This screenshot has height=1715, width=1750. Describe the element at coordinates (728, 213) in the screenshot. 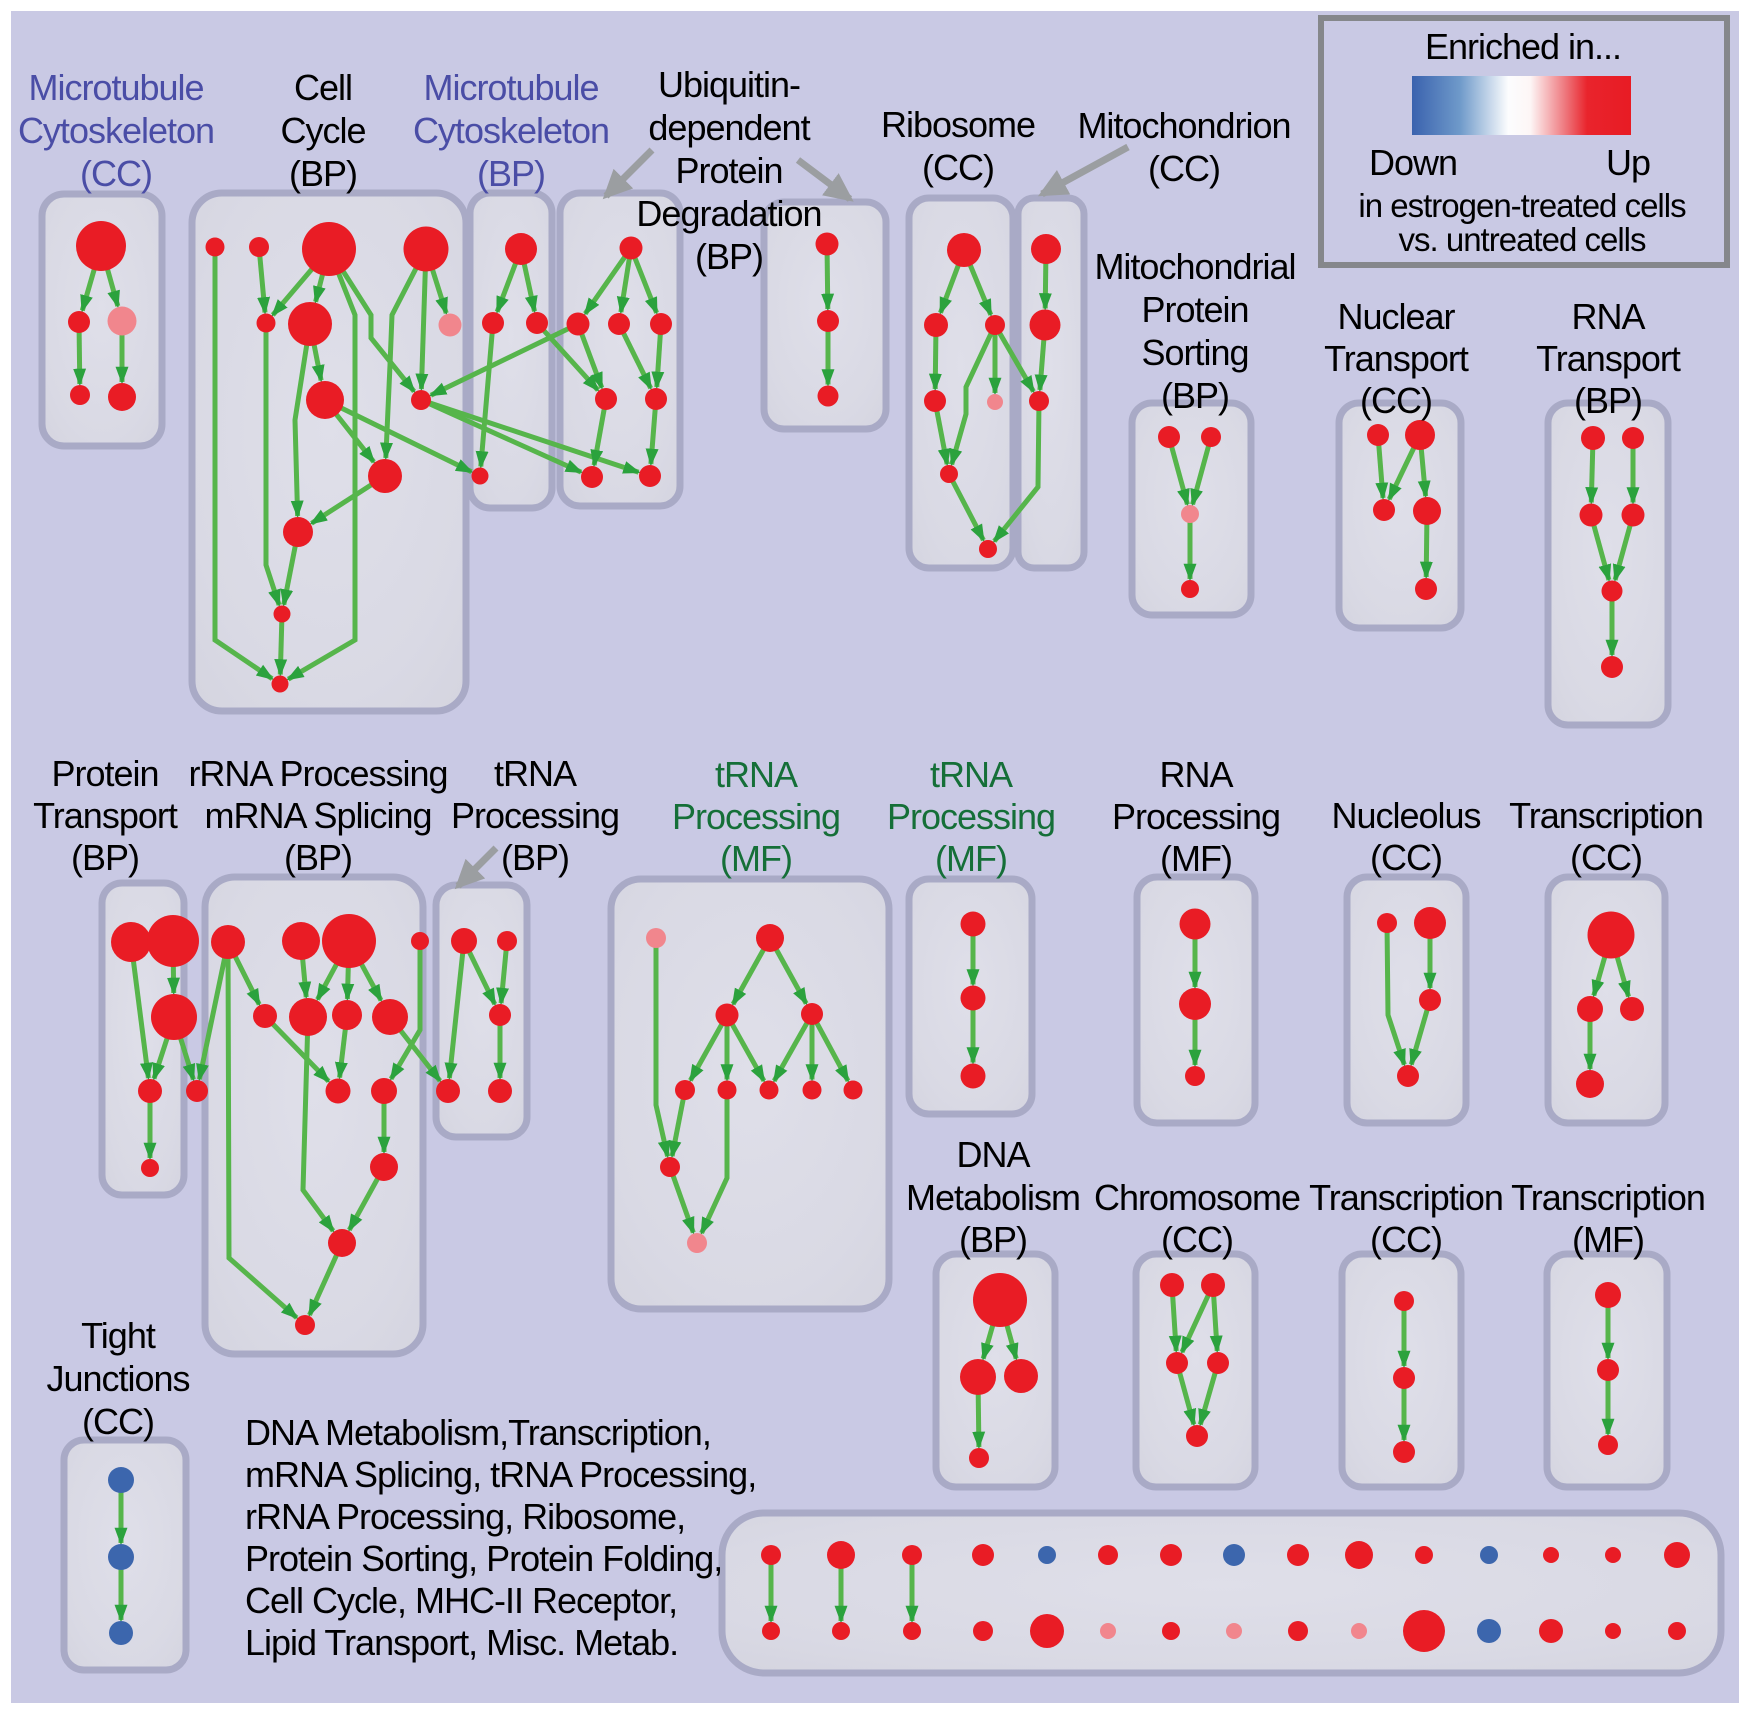

I see `svg-text: Degradation` at that location.